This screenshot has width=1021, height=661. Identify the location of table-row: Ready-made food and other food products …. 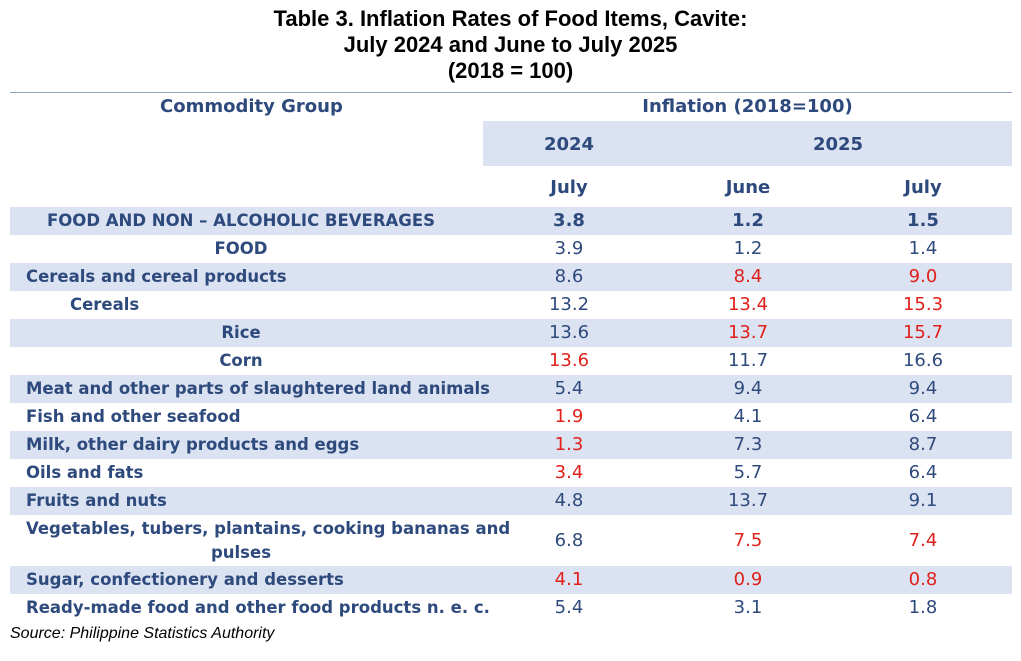
(511, 608).